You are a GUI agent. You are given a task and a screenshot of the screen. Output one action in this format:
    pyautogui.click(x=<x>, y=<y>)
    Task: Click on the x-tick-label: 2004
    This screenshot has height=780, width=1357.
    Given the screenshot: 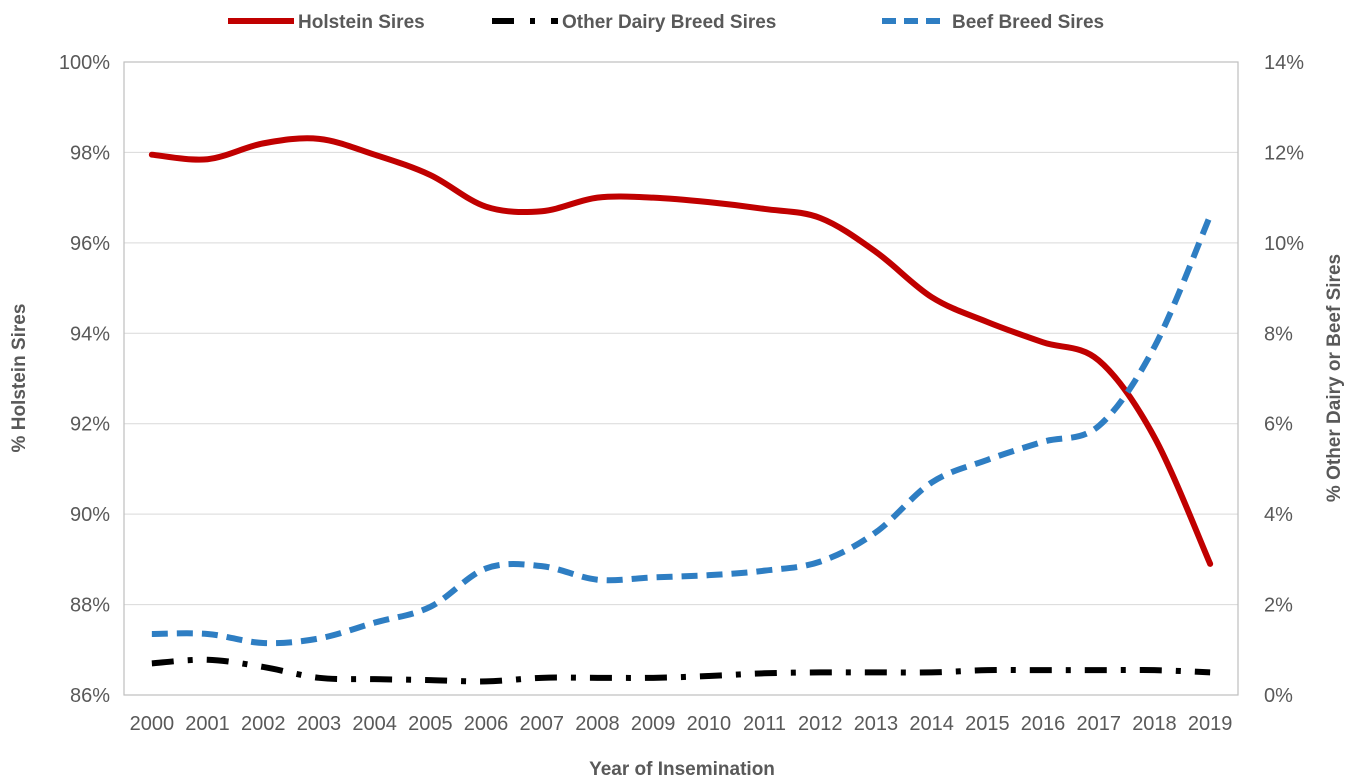 What is the action you would take?
    pyautogui.click(x=374, y=724)
    